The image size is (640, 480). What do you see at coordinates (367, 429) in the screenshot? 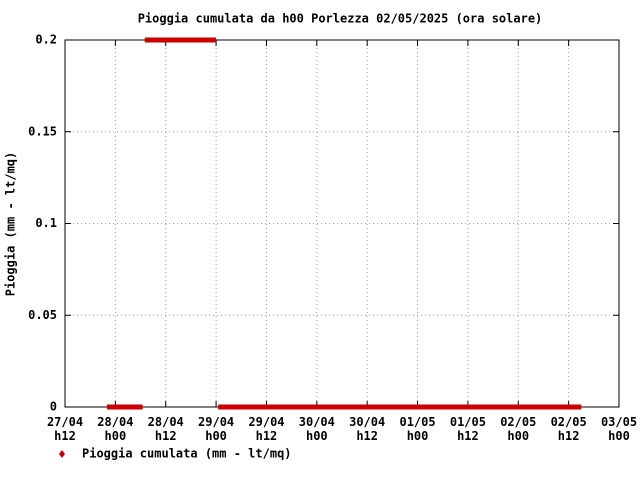
I see `x-tick-label: 30/04 h12` at bounding box center [367, 429].